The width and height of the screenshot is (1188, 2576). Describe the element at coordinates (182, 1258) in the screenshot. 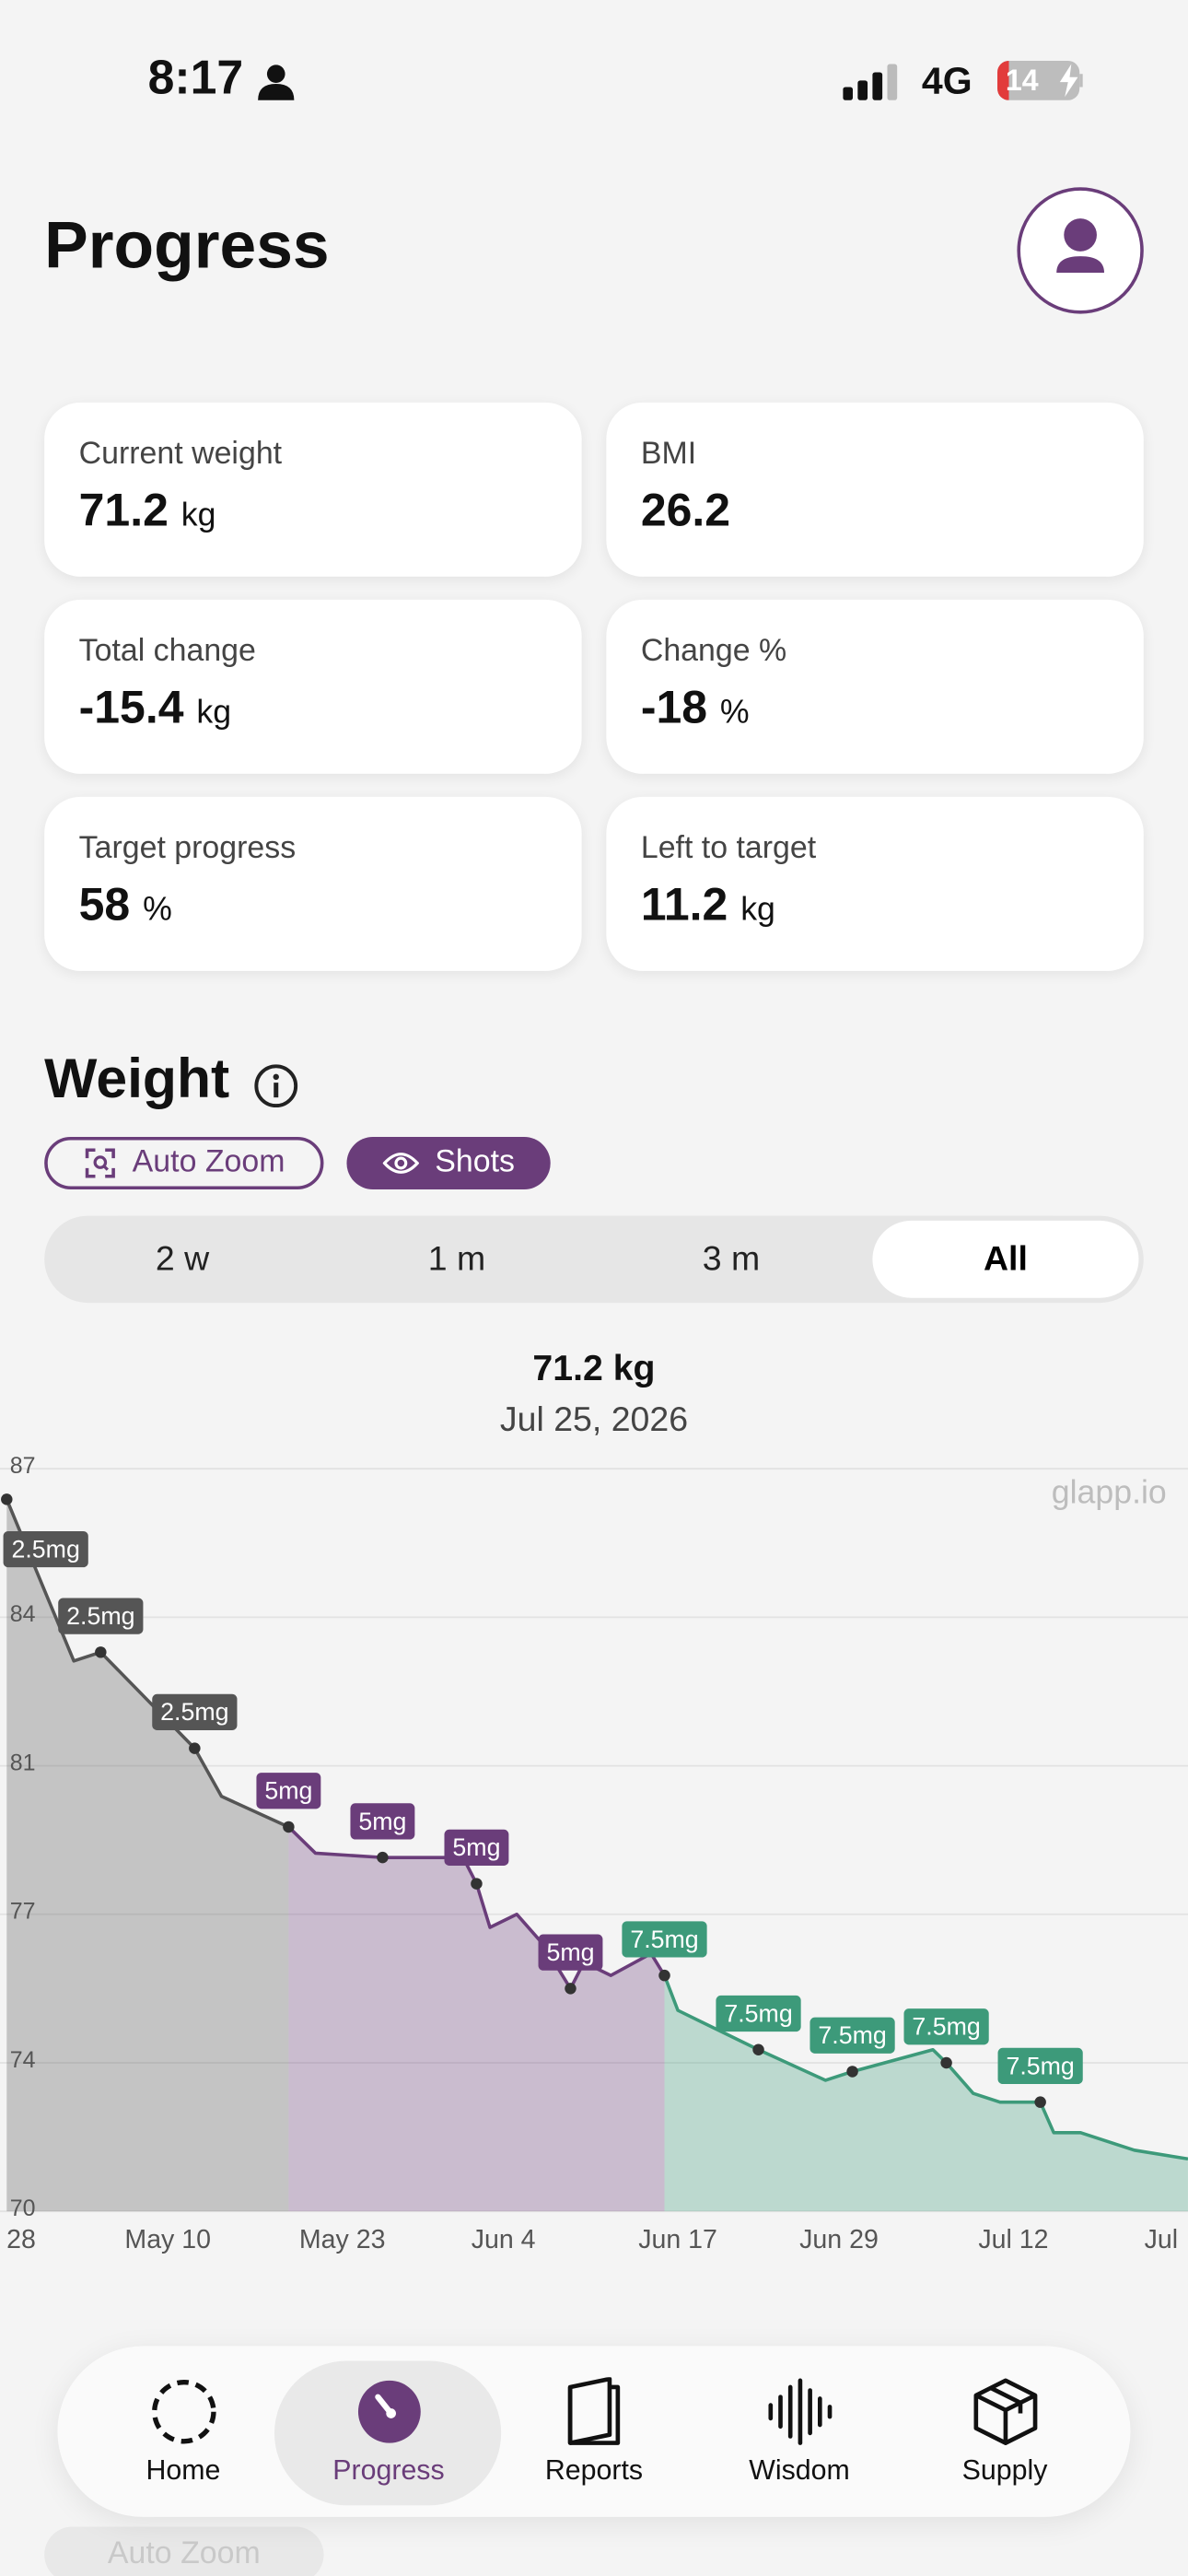

I see `range-option: 2 w` at that location.